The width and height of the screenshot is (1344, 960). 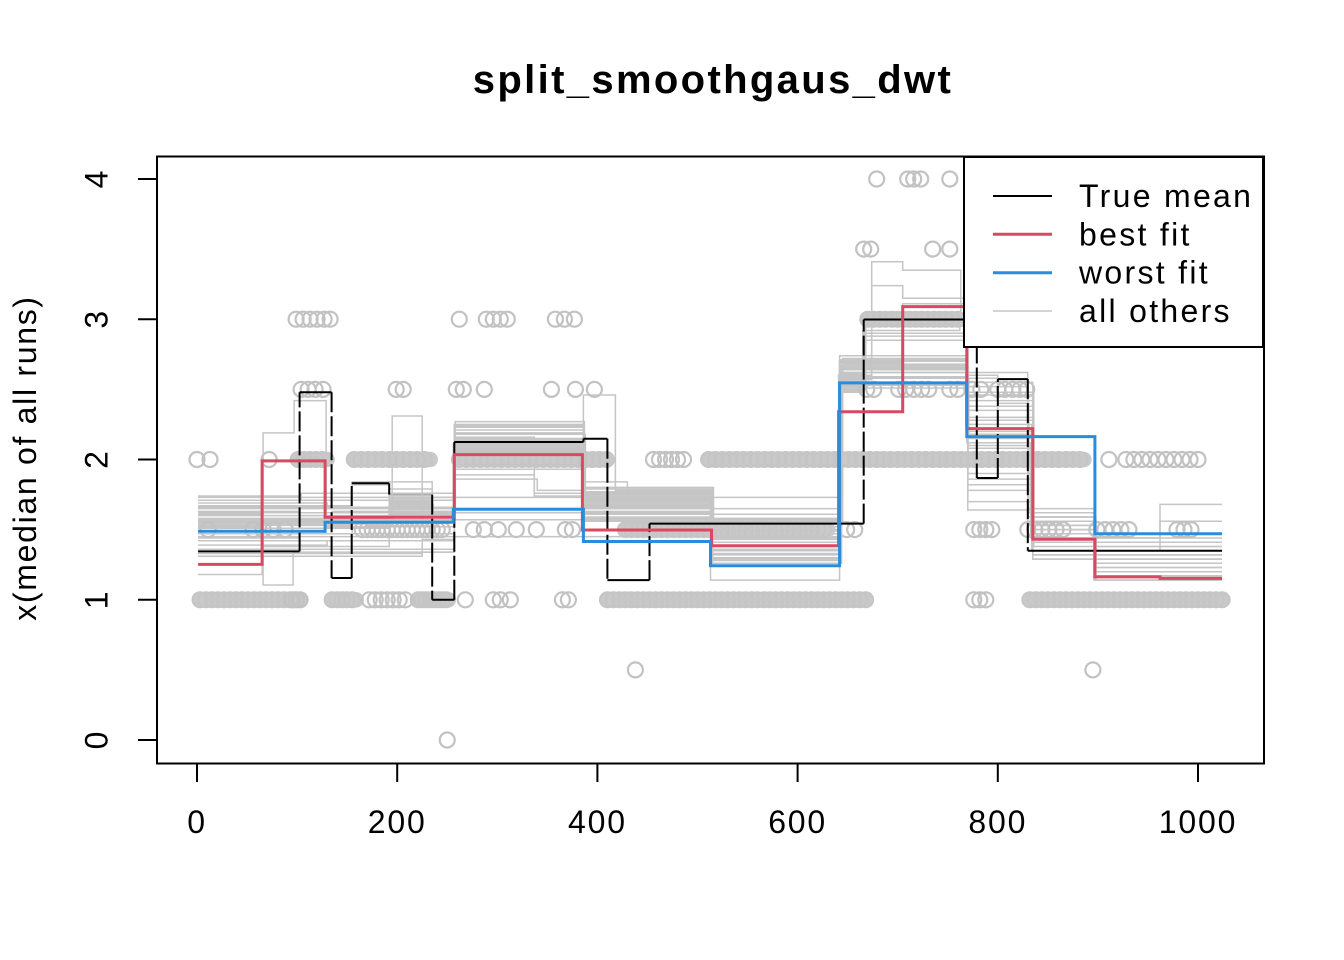 I want to click on svg-text: worst fit, so click(x=1144, y=273).